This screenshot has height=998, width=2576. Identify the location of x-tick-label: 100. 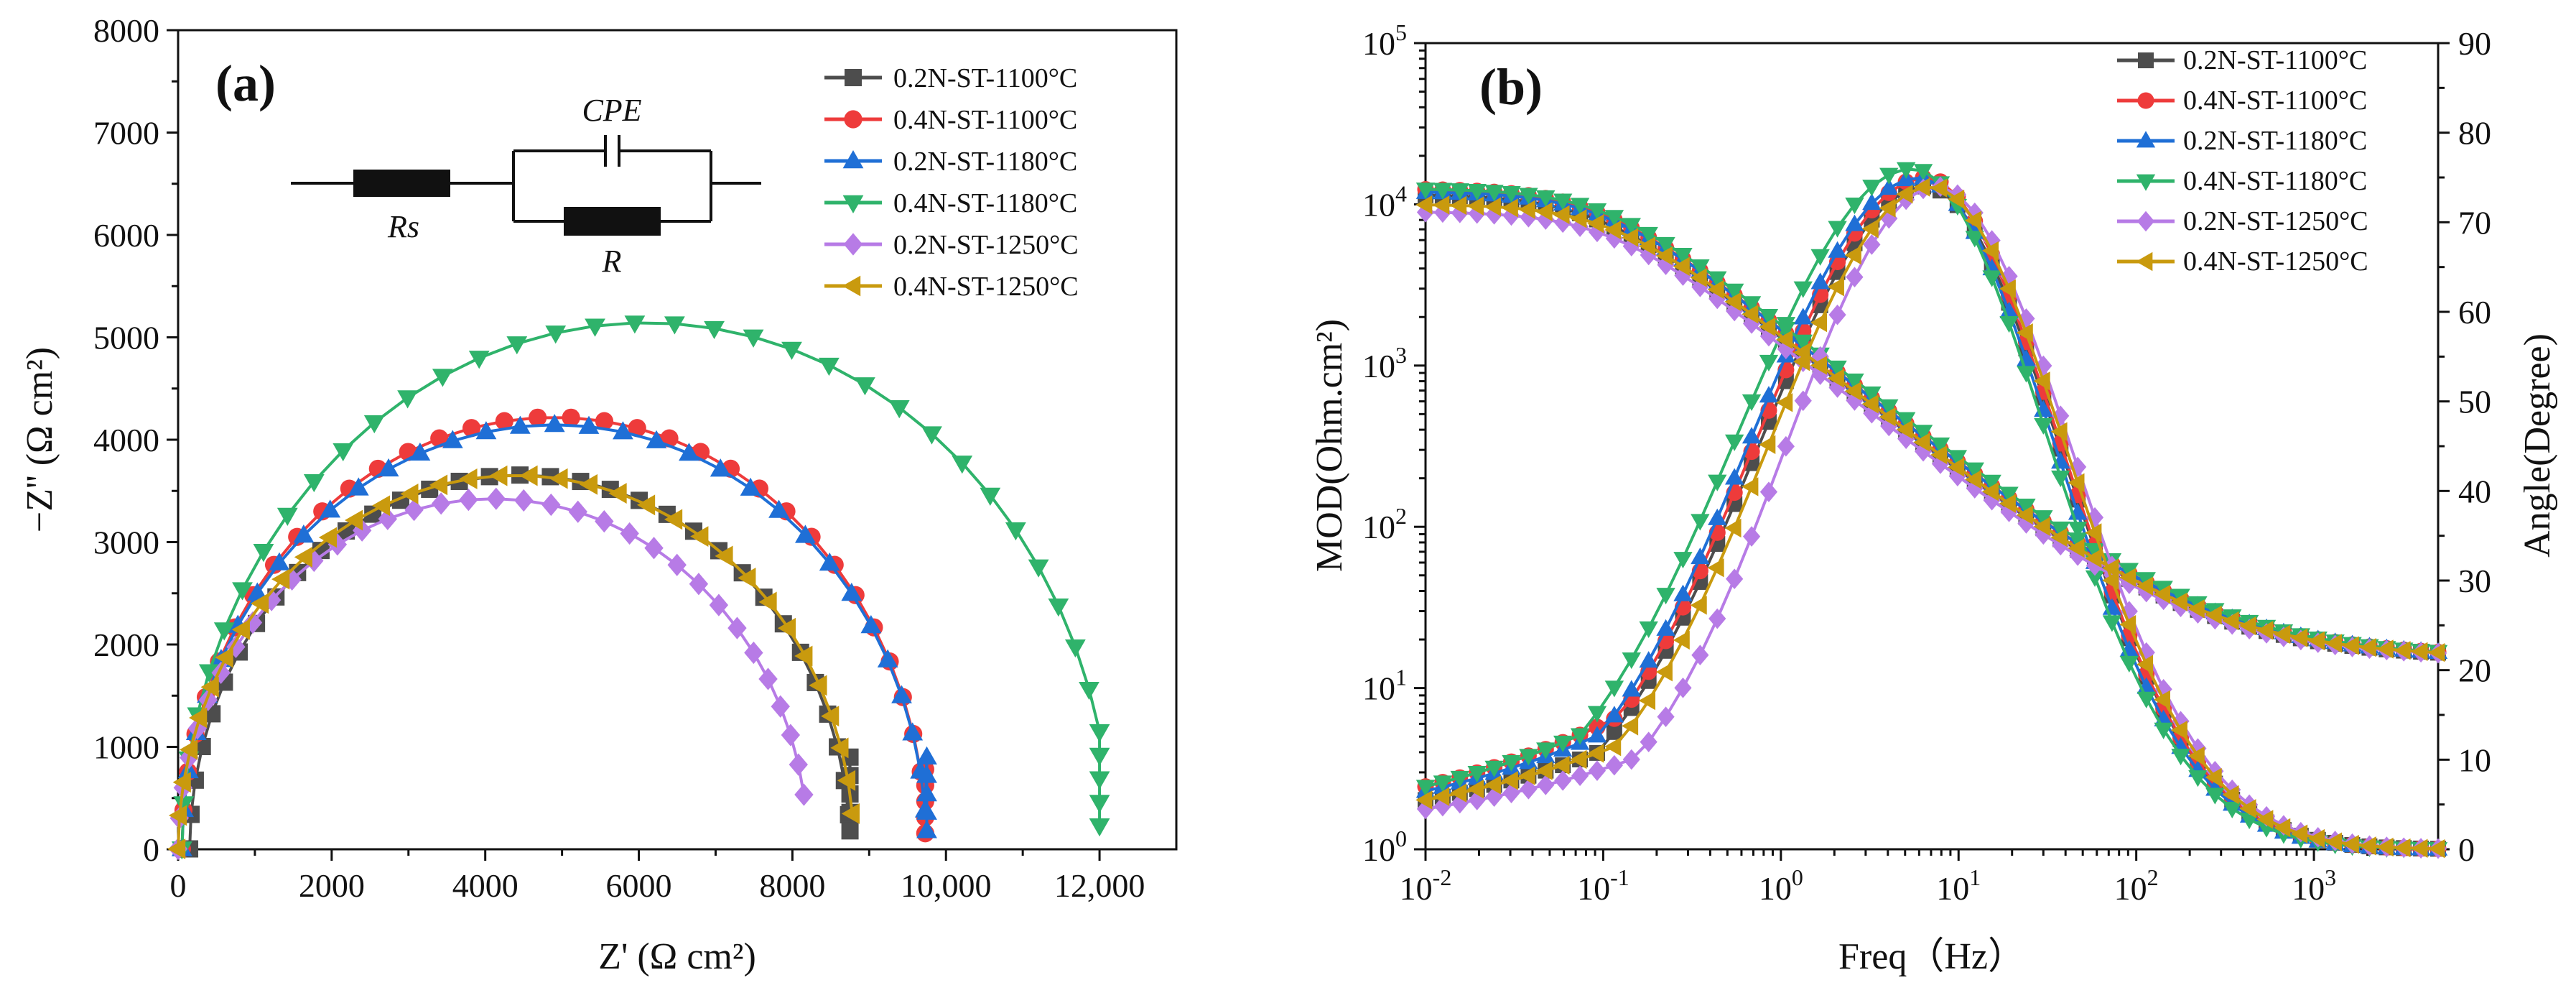
(1781, 885).